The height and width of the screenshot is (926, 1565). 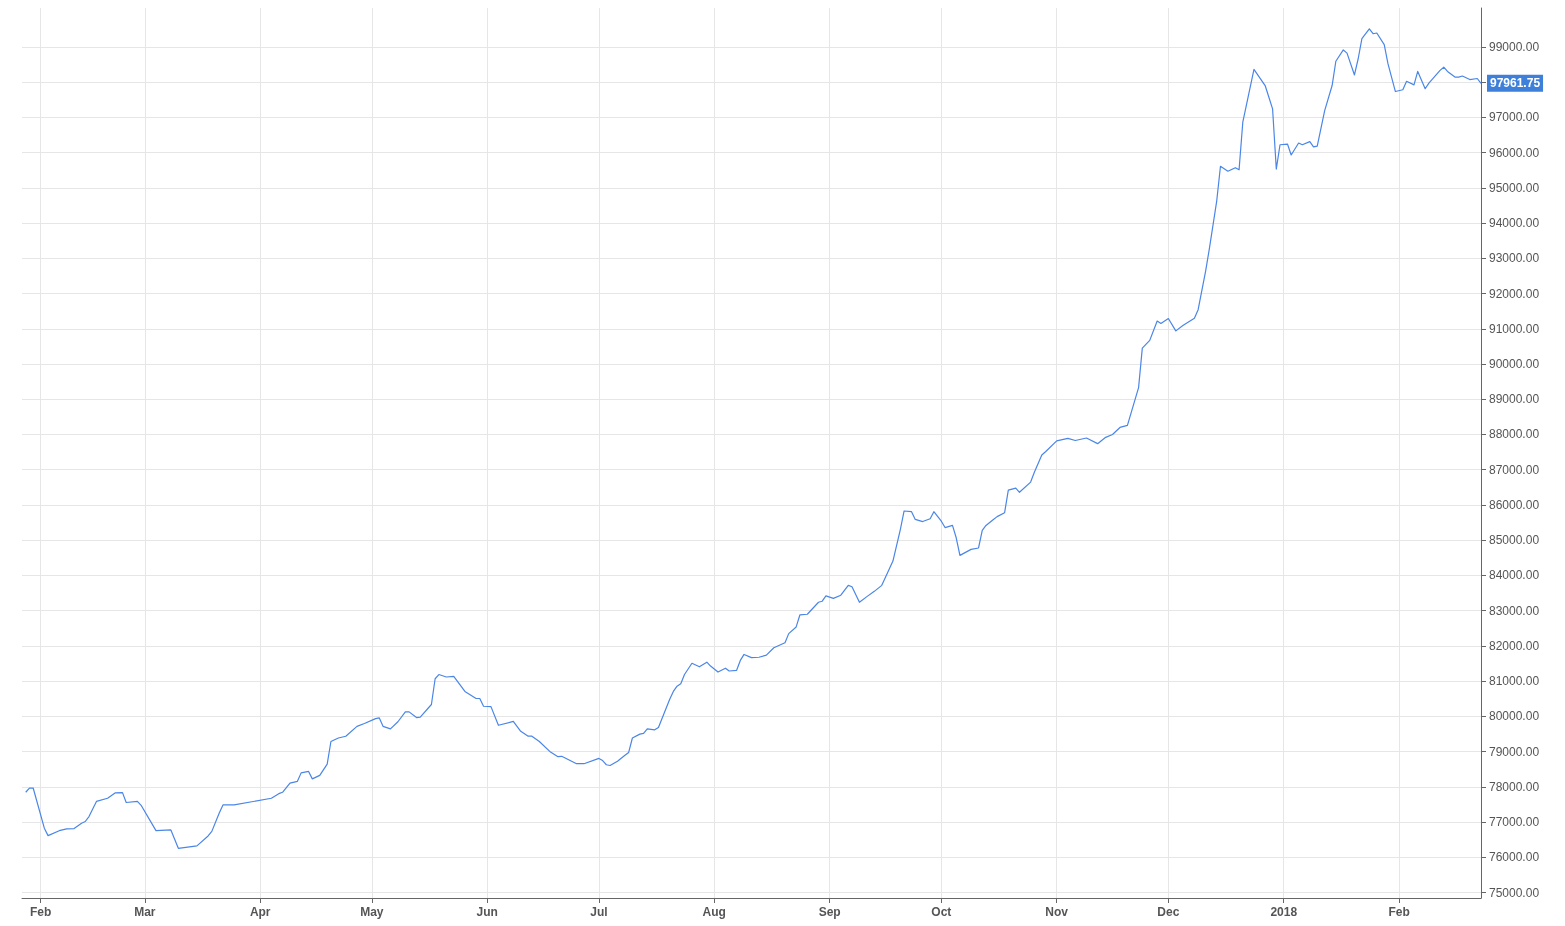 I want to click on y-tick-label: 88000.00, so click(x=1514, y=434).